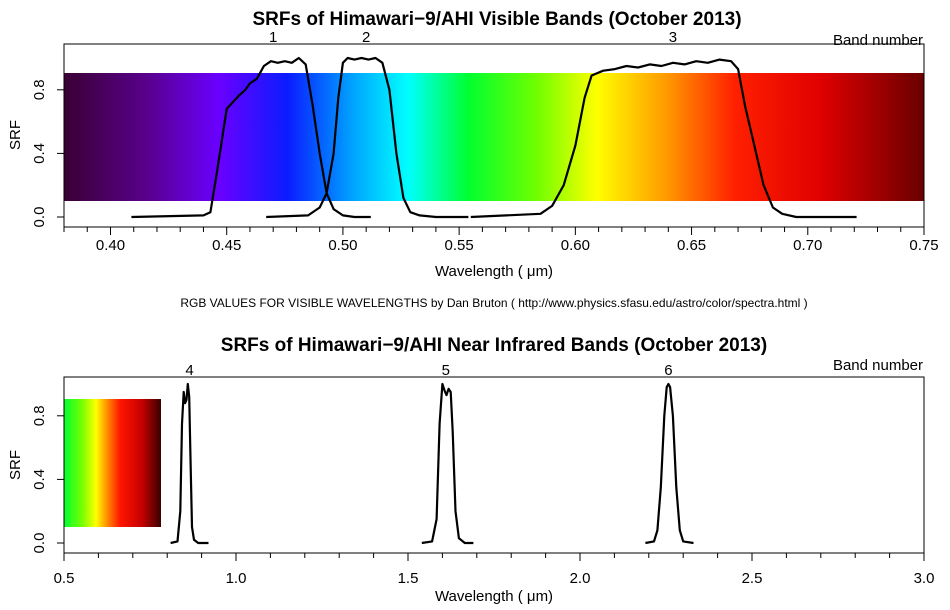 This screenshot has width=950, height=610. Describe the element at coordinates (669, 463) in the screenshot. I see `nir-band-6-line` at that location.